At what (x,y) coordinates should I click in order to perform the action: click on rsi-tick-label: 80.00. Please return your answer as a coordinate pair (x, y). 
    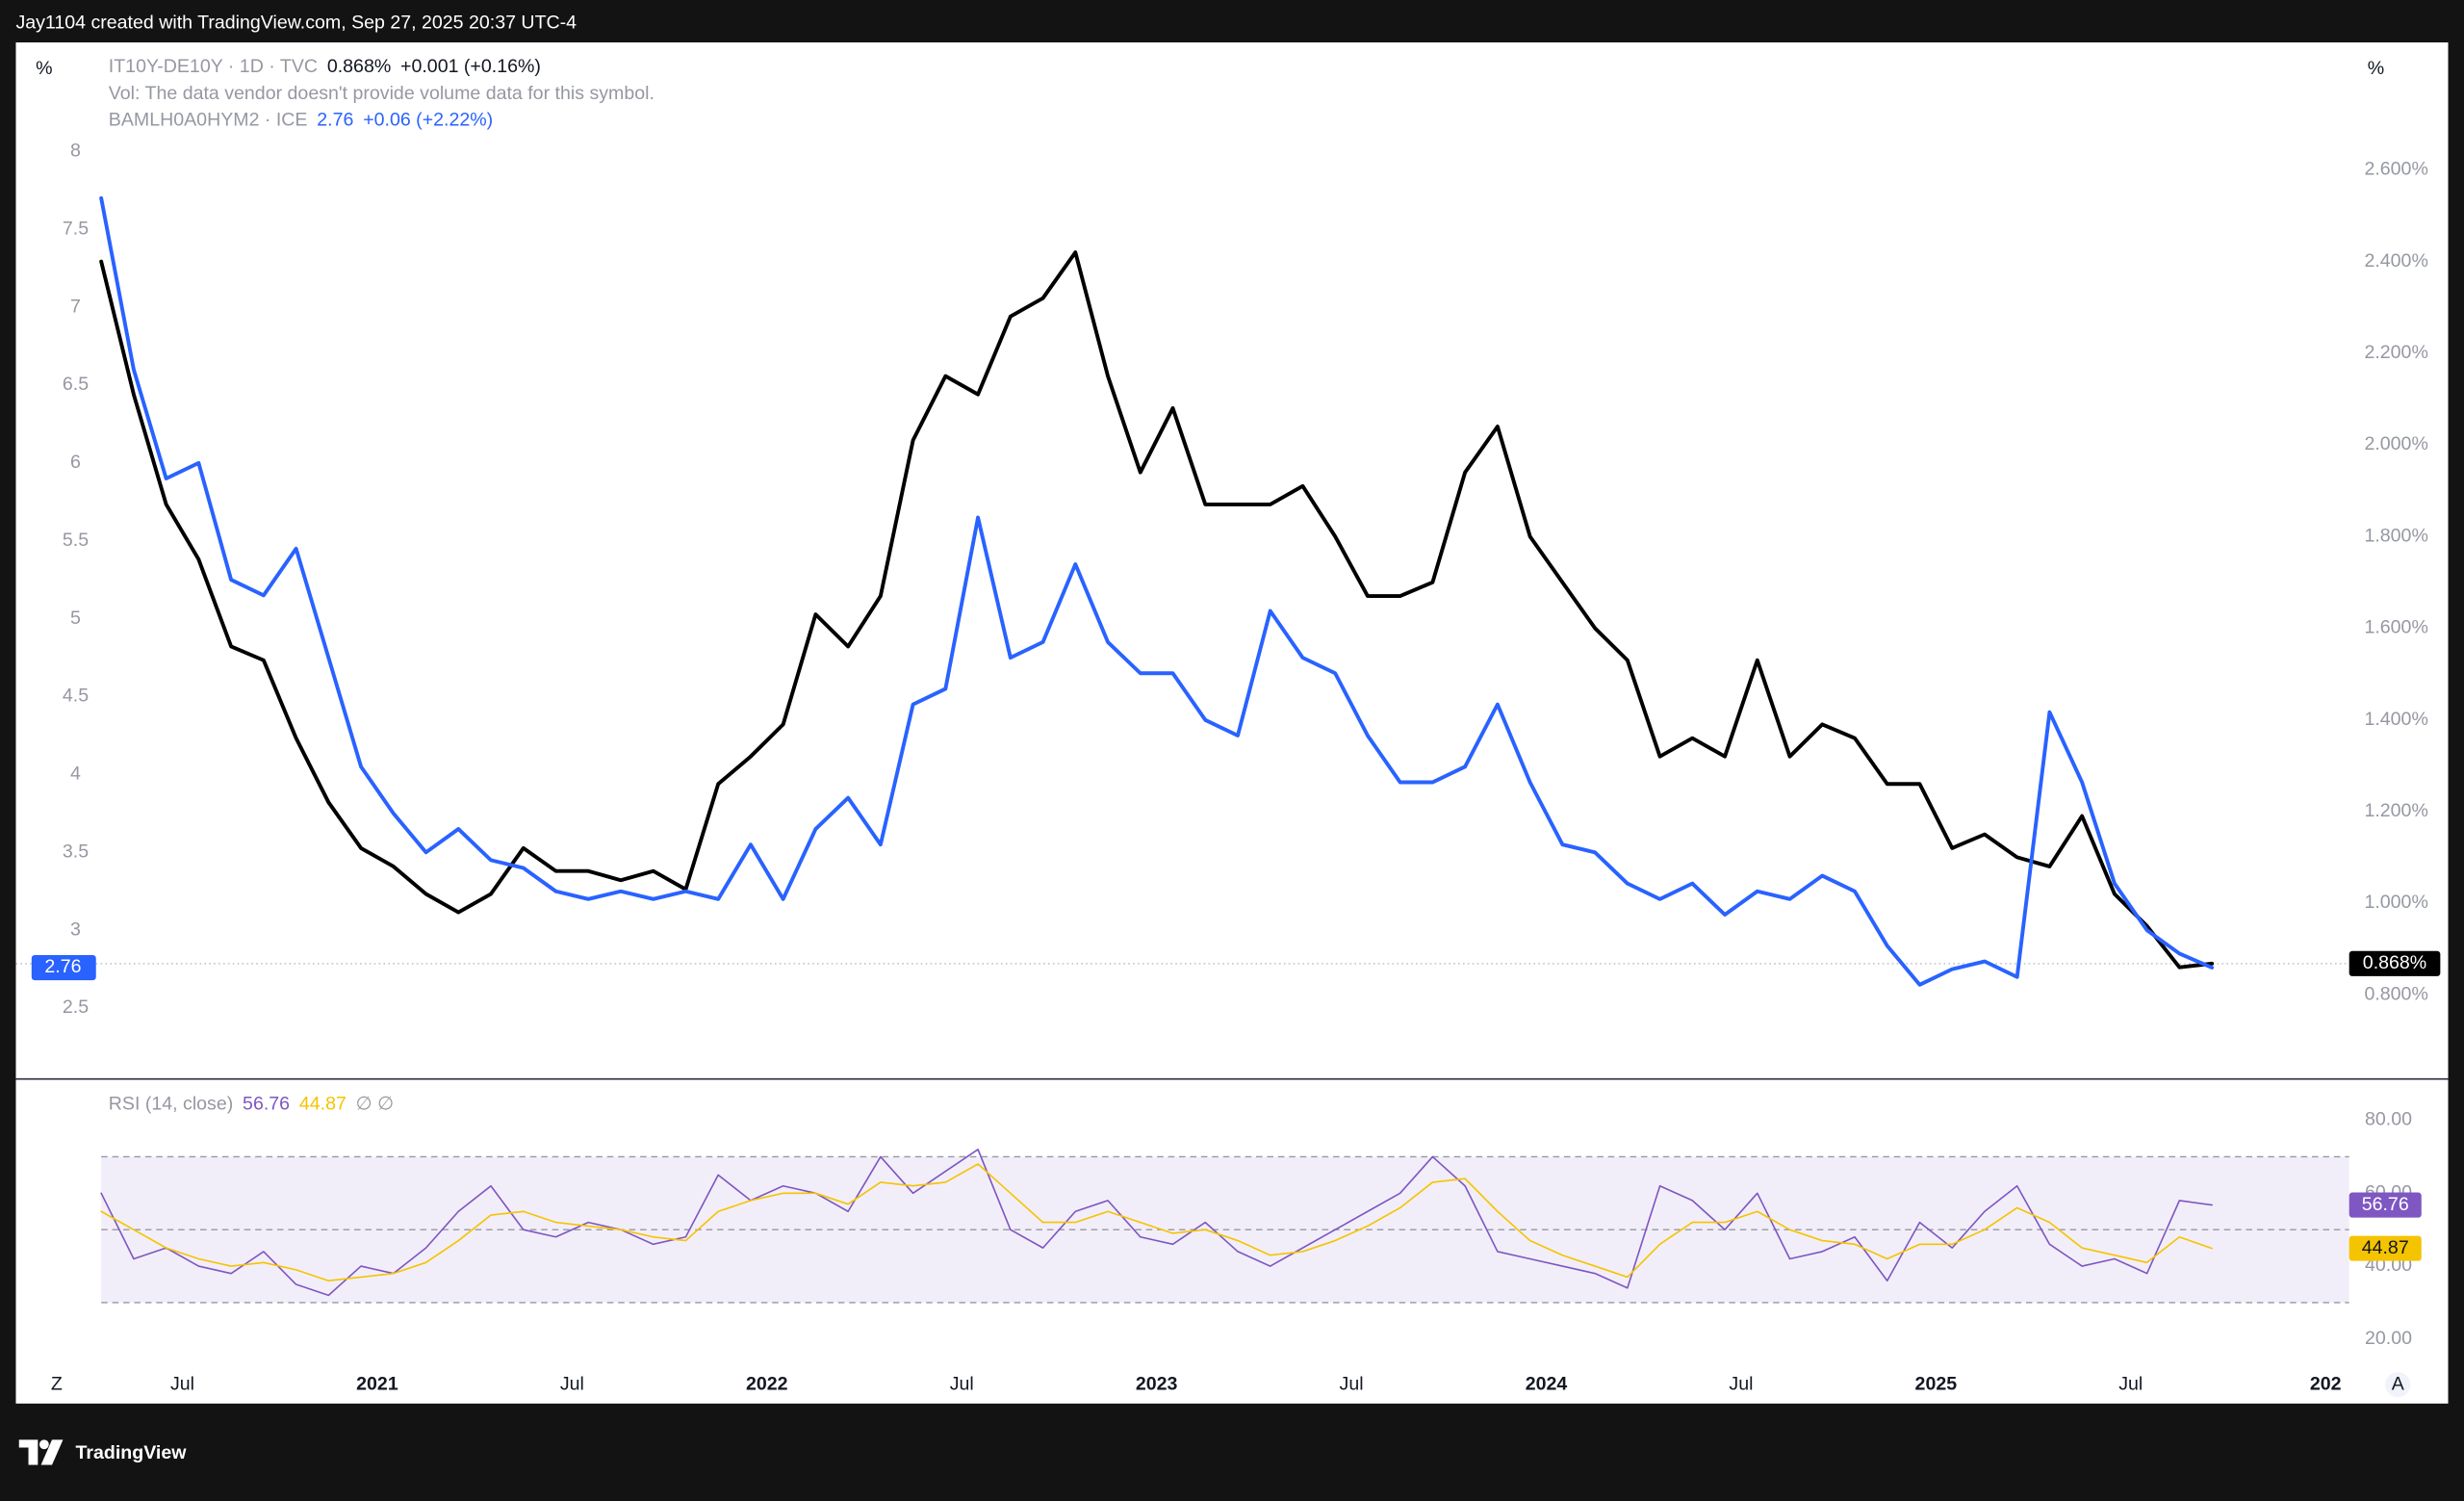
    Looking at the image, I should click on (2388, 1119).